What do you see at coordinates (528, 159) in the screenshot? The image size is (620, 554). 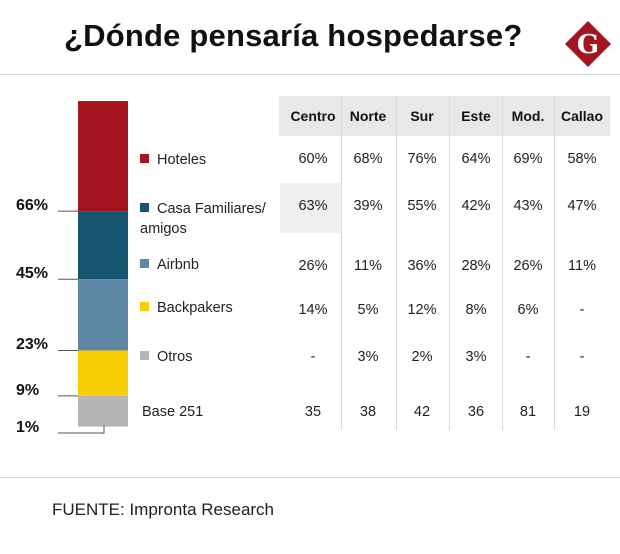 I see `table-cell: 69%` at bounding box center [528, 159].